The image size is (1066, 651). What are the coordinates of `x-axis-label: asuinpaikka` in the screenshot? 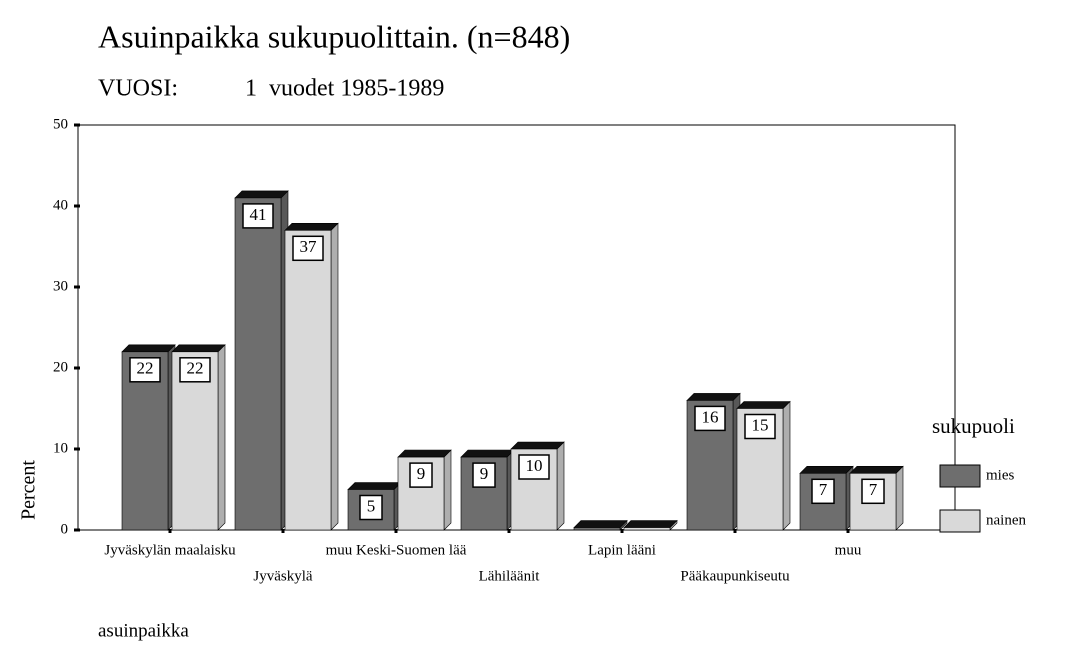 It's located at (143, 630).